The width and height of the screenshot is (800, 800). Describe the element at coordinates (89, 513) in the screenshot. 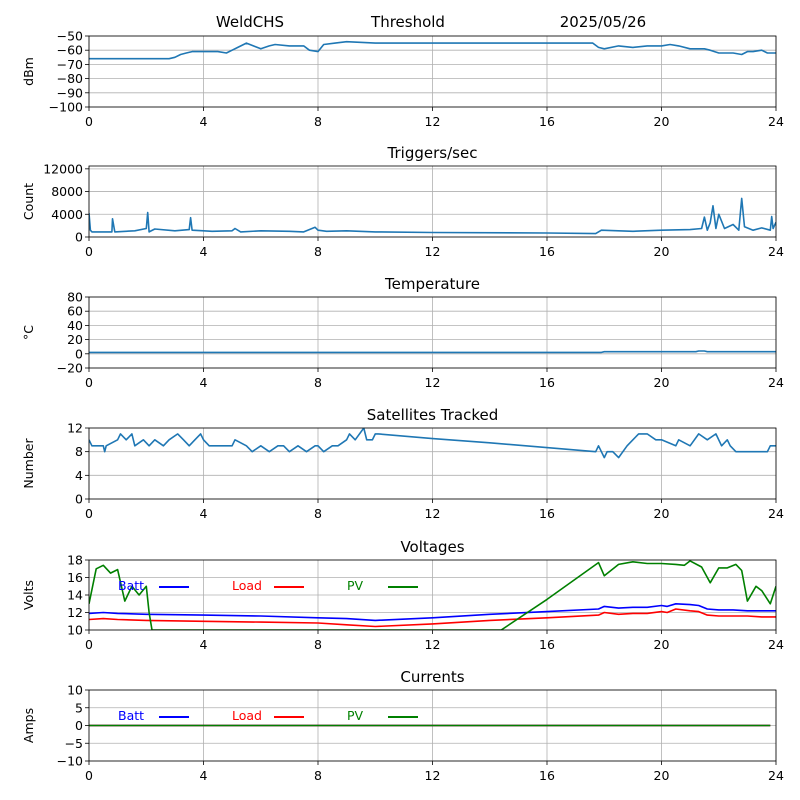

I see `satellites-xtick-label: 0` at that location.